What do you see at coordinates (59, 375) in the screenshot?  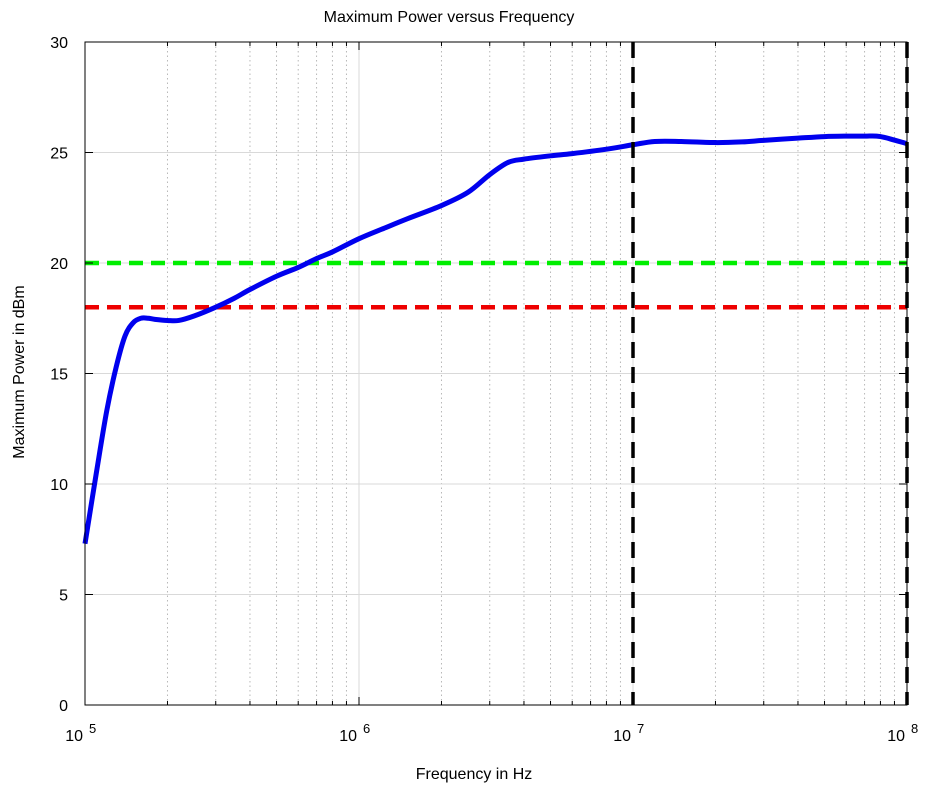 I see `y-tick-label: 15` at bounding box center [59, 375].